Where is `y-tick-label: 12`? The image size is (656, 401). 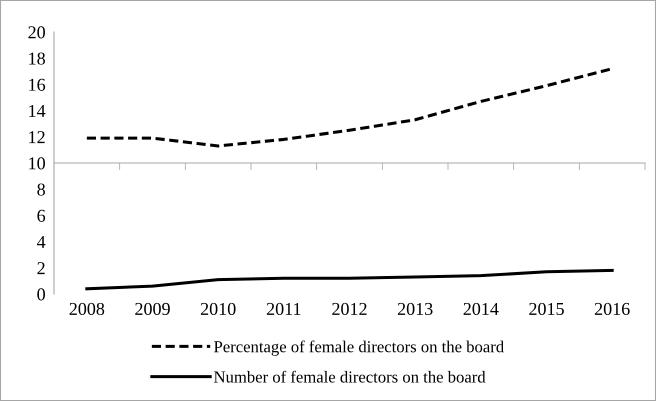
y-tick-label: 12 is located at coordinates (37, 137).